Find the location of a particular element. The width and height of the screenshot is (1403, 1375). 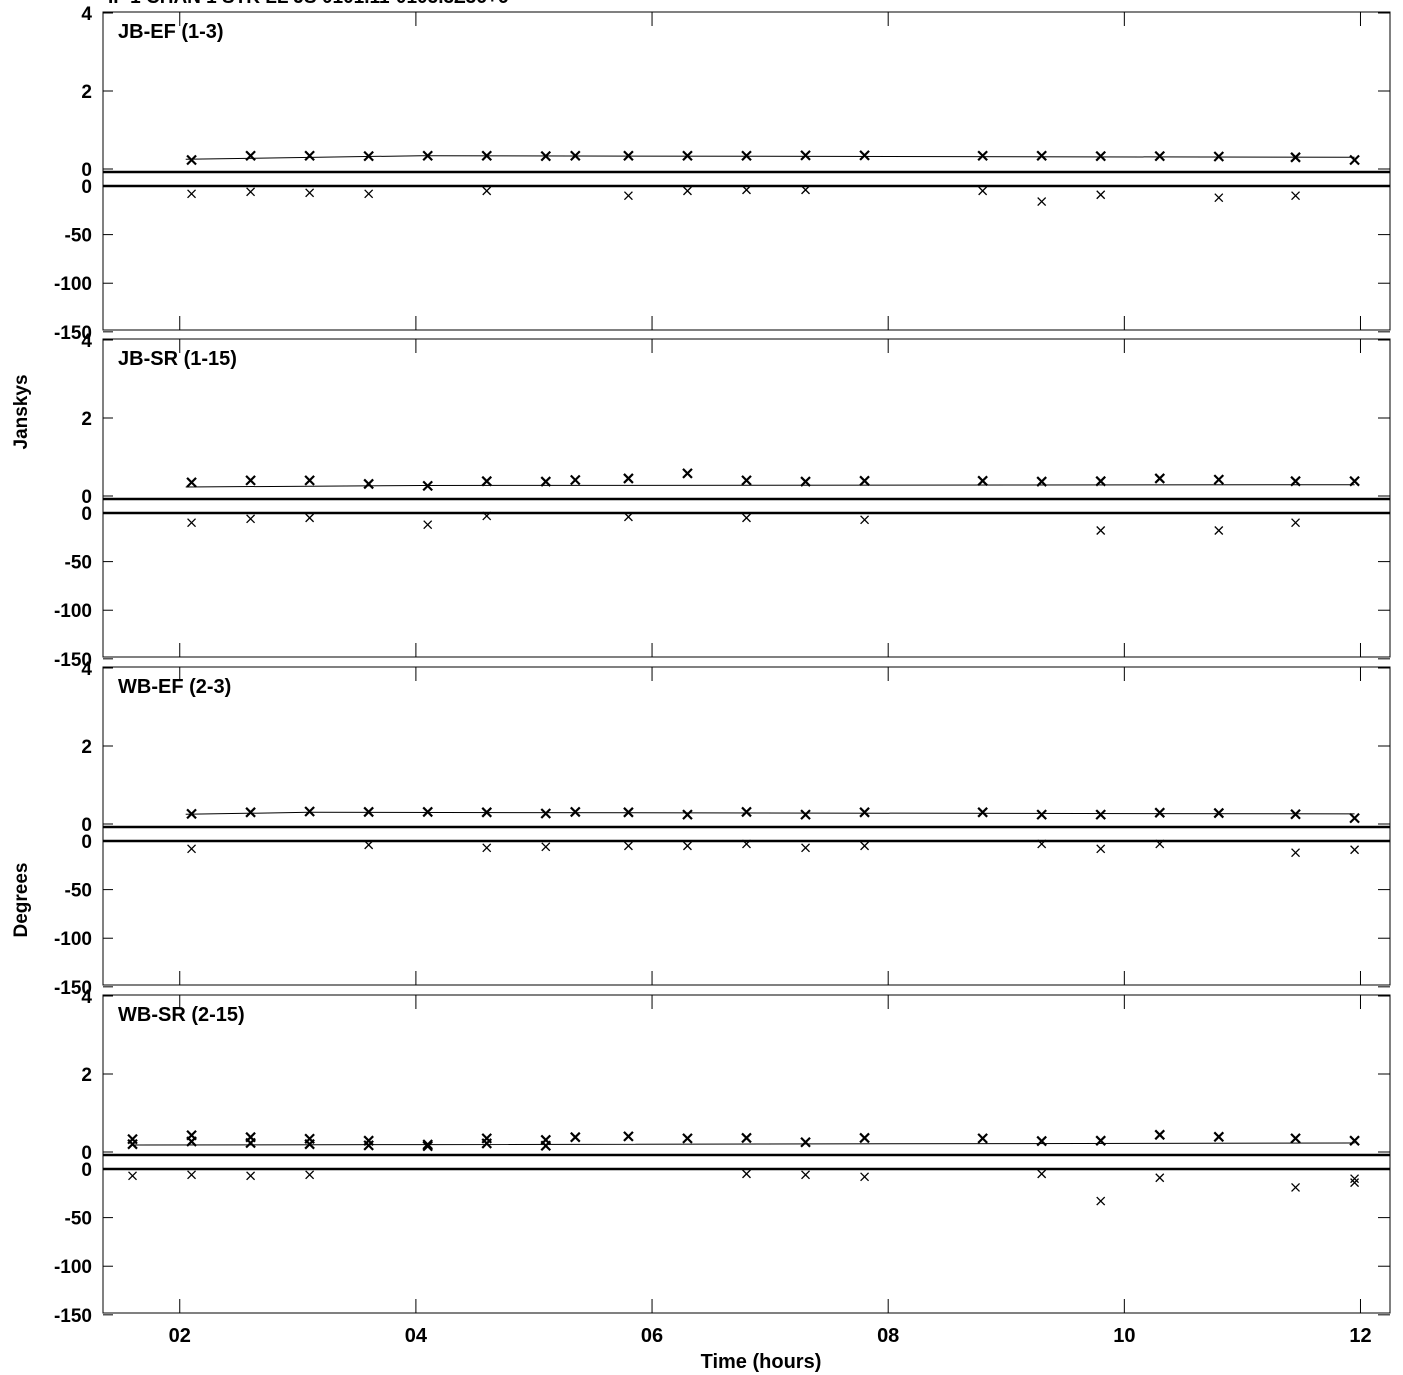

x-tick-label: 12 is located at coordinates (1360, 1336).